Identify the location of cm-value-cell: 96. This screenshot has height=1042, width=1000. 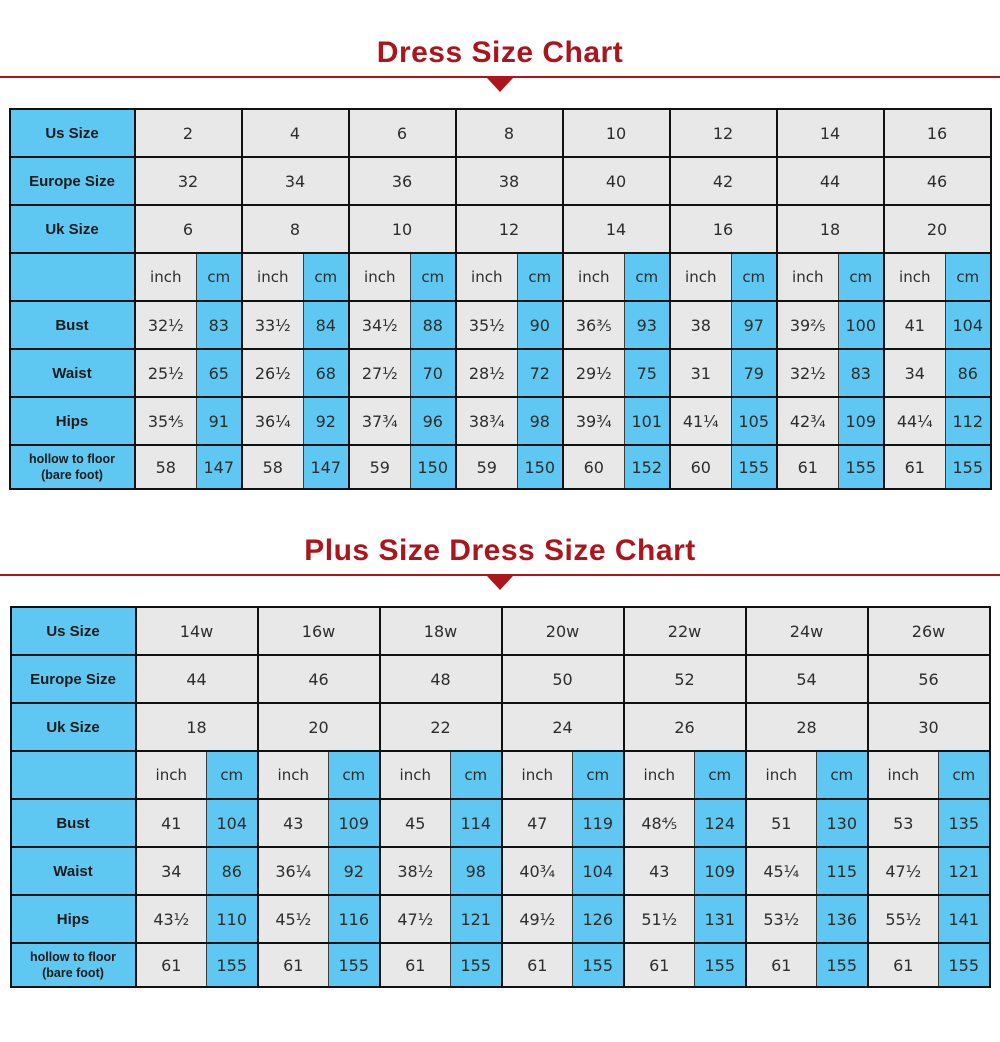
(433, 421).